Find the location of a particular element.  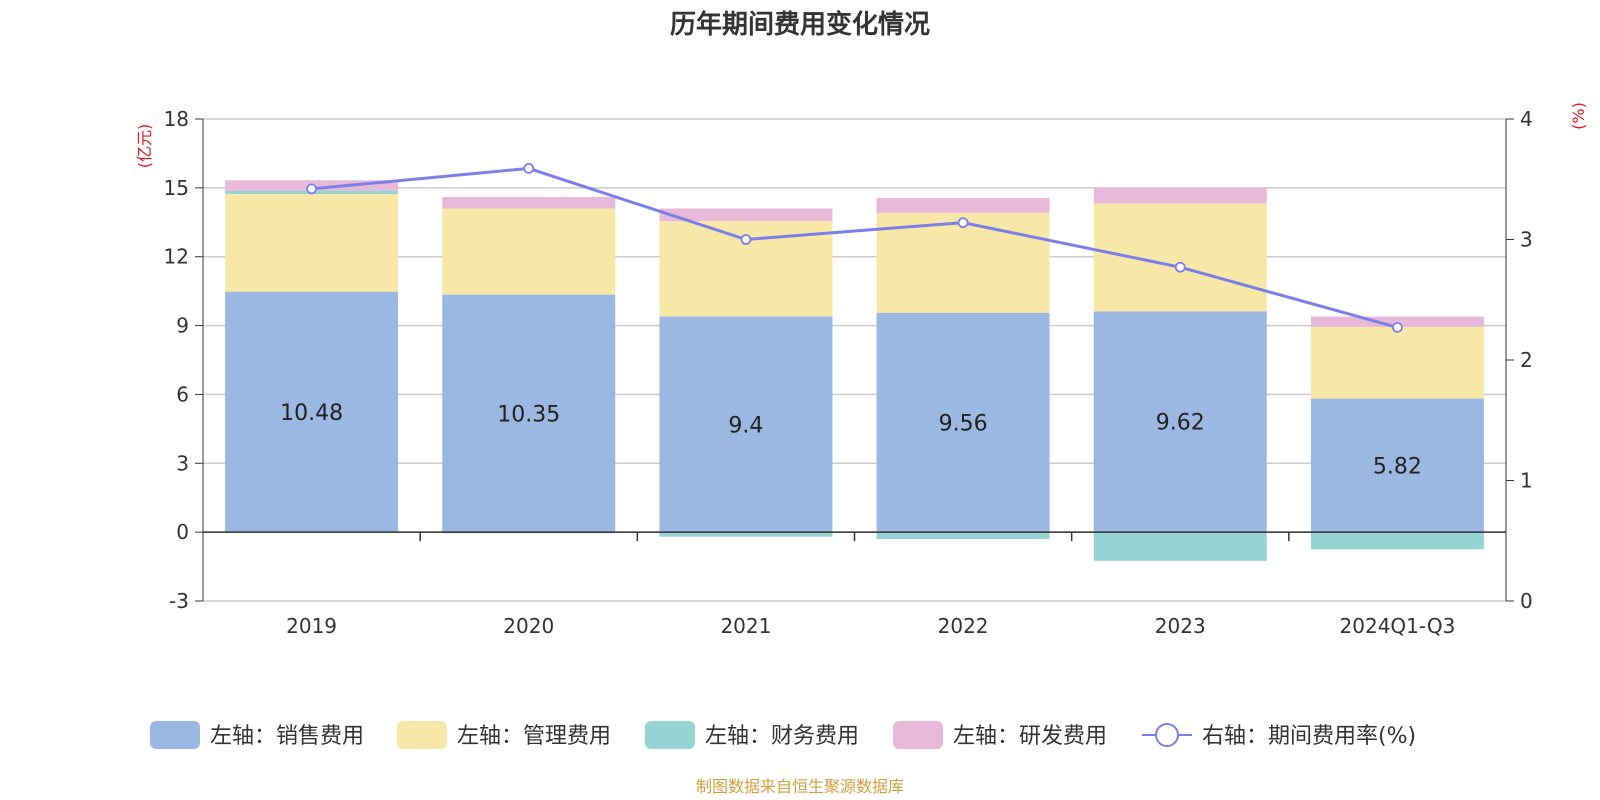

x-tick-label: 2021 is located at coordinates (745, 626).